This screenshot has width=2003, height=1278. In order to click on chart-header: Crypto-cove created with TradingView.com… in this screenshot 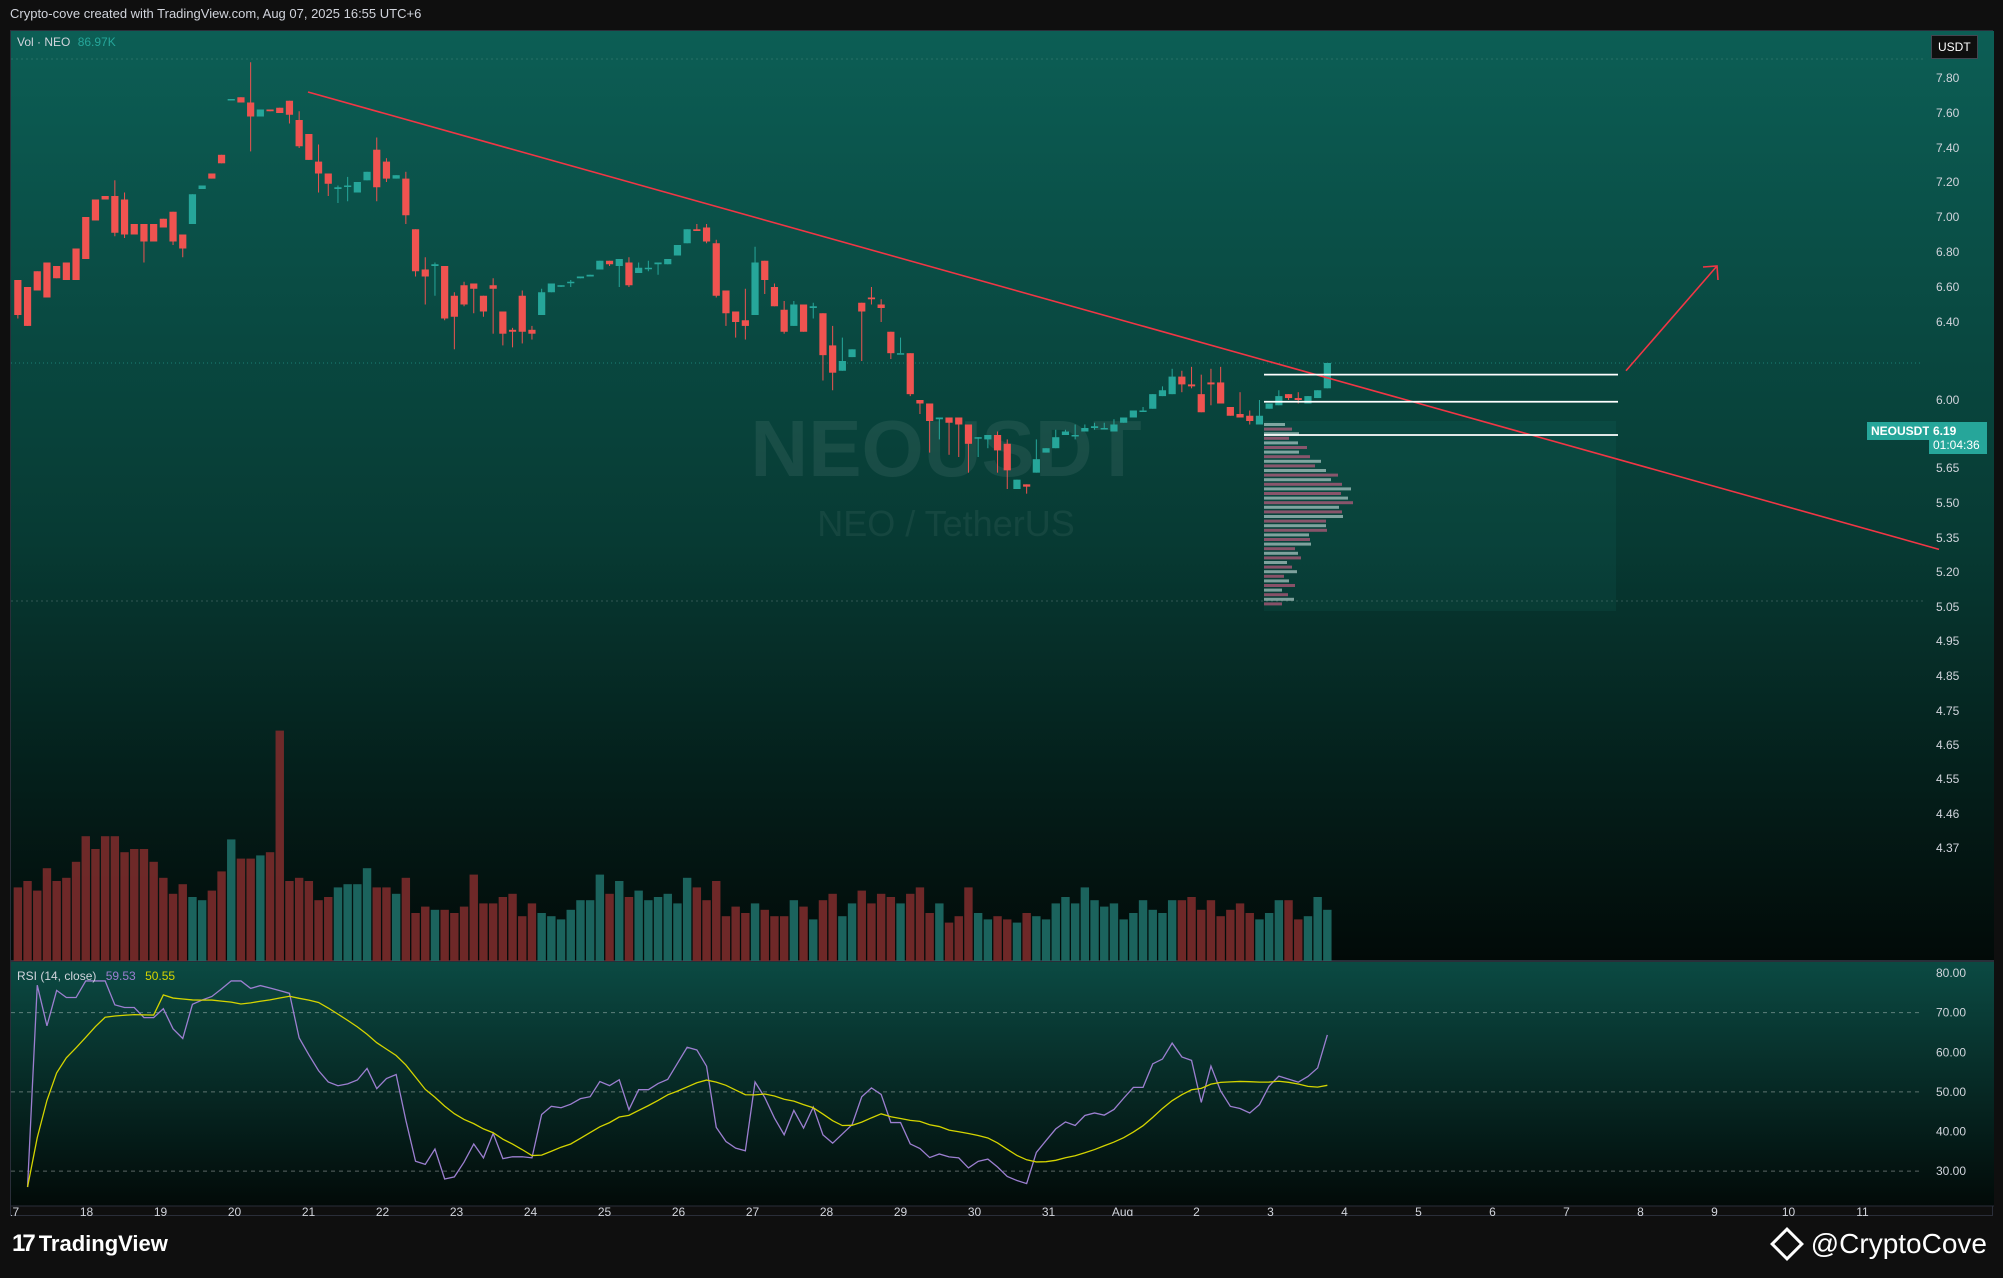, I will do `click(1001, 14)`.